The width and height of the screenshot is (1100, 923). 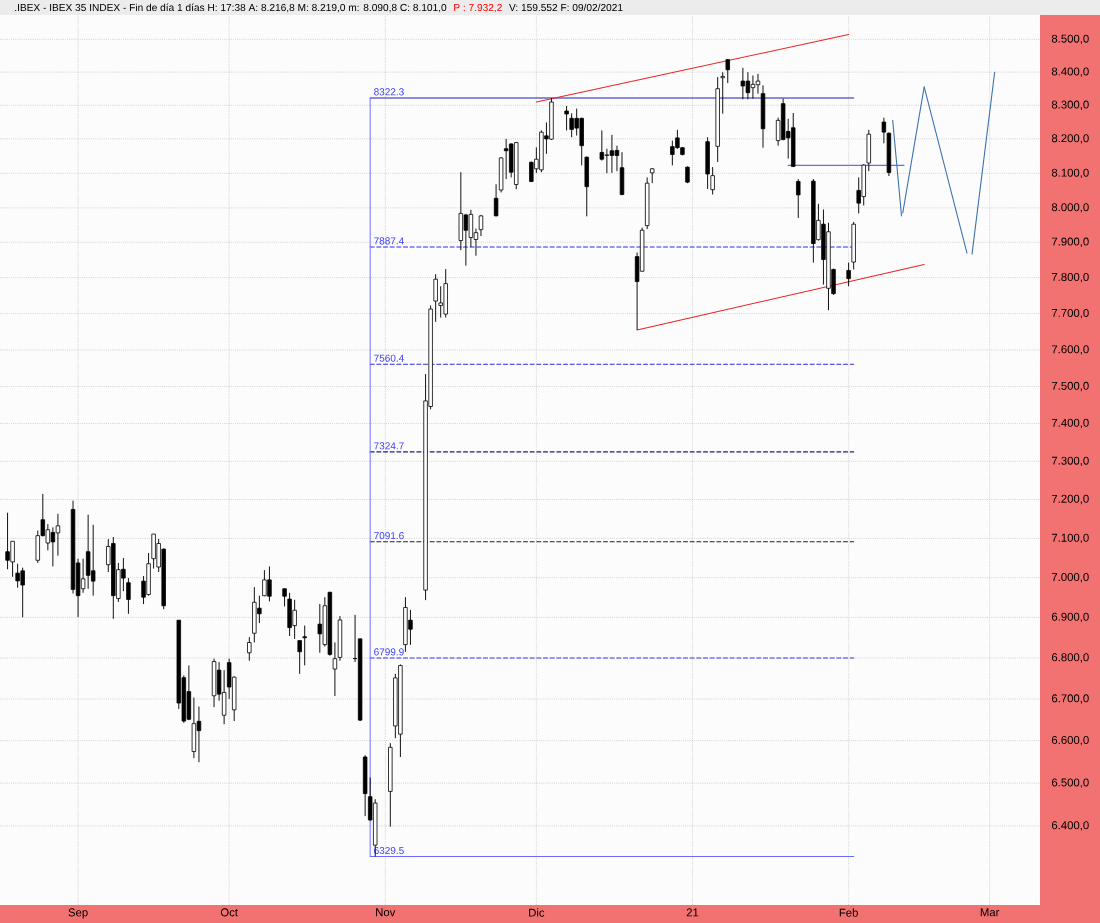 I want to click on x-tick-label: Sep, so click(x=78, y=913).